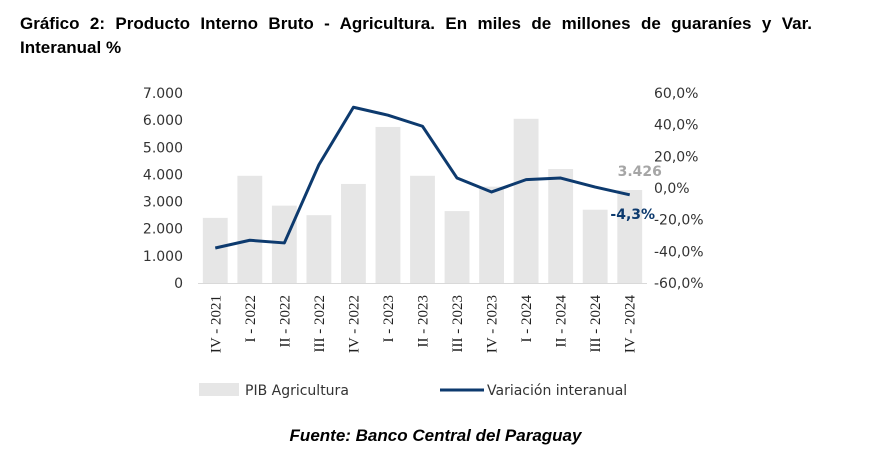  Describe the element at coordinates (435, 435) in the screenshot. I see `source-note: Fuente: Banco Central del Paraguay` at that location.